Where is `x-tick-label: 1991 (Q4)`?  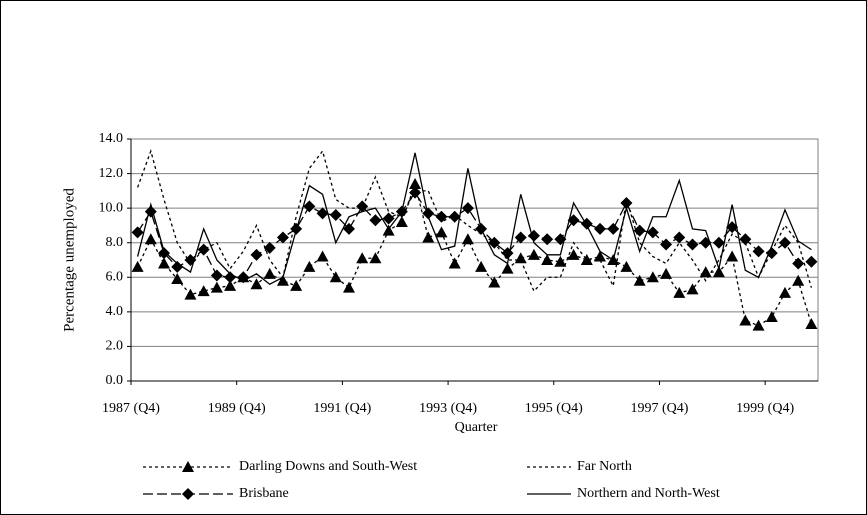 x-tick-label: 1991 (Q4) is located at coordinates (342, 408).